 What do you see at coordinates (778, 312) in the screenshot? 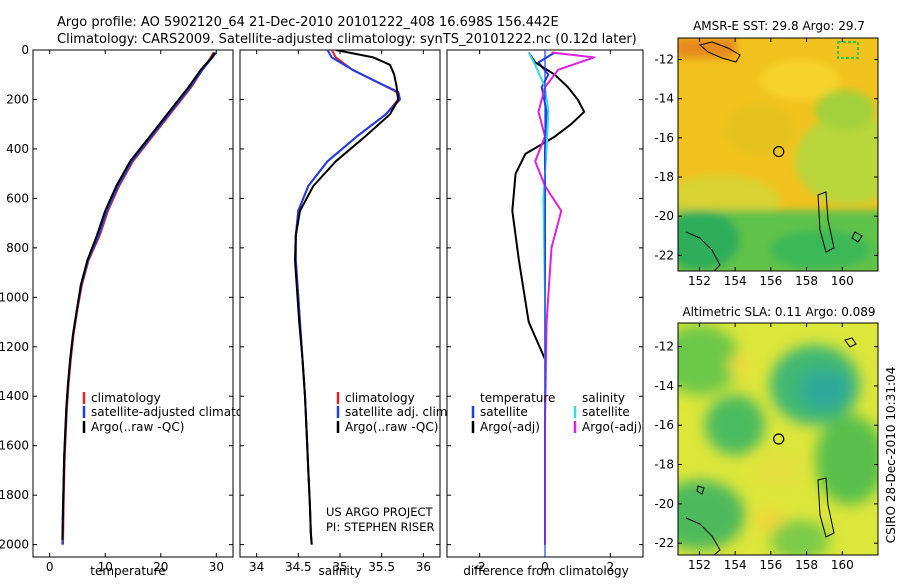
I see `sla-map-title: Altimetric SLA: 0.11 Argo: 0.089` at bounding box center [778, 312].